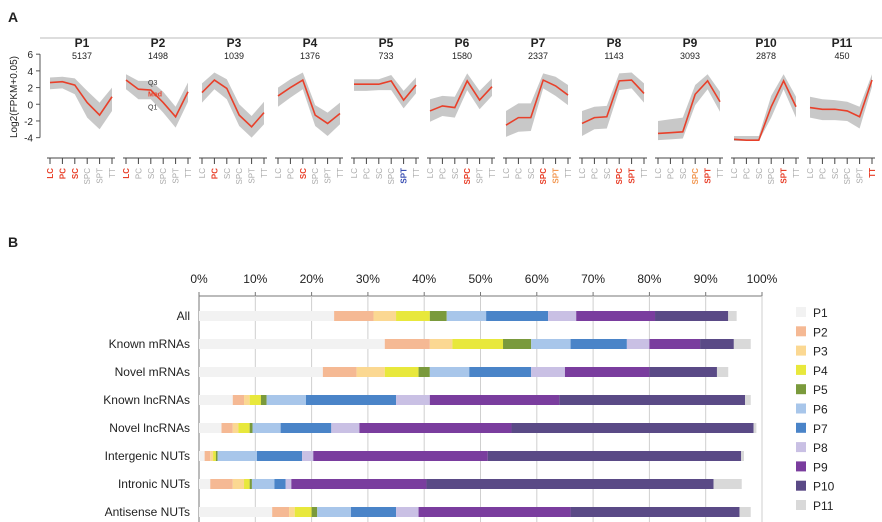 This screenshot has width=882, height=522. What do you see at coordinates (537, 279) in the screenshot?
I see `panel-b-x-tick-label: 60%` at bounding box center [537, 279].